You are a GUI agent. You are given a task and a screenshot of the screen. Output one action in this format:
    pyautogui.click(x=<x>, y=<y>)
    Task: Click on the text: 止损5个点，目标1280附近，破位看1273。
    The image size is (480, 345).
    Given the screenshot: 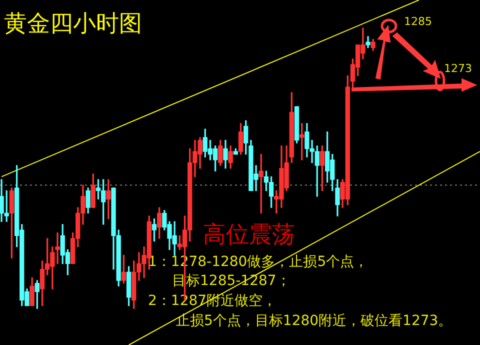 What is the action you would take?
    pyautogui.click(x=314, y=321)
    